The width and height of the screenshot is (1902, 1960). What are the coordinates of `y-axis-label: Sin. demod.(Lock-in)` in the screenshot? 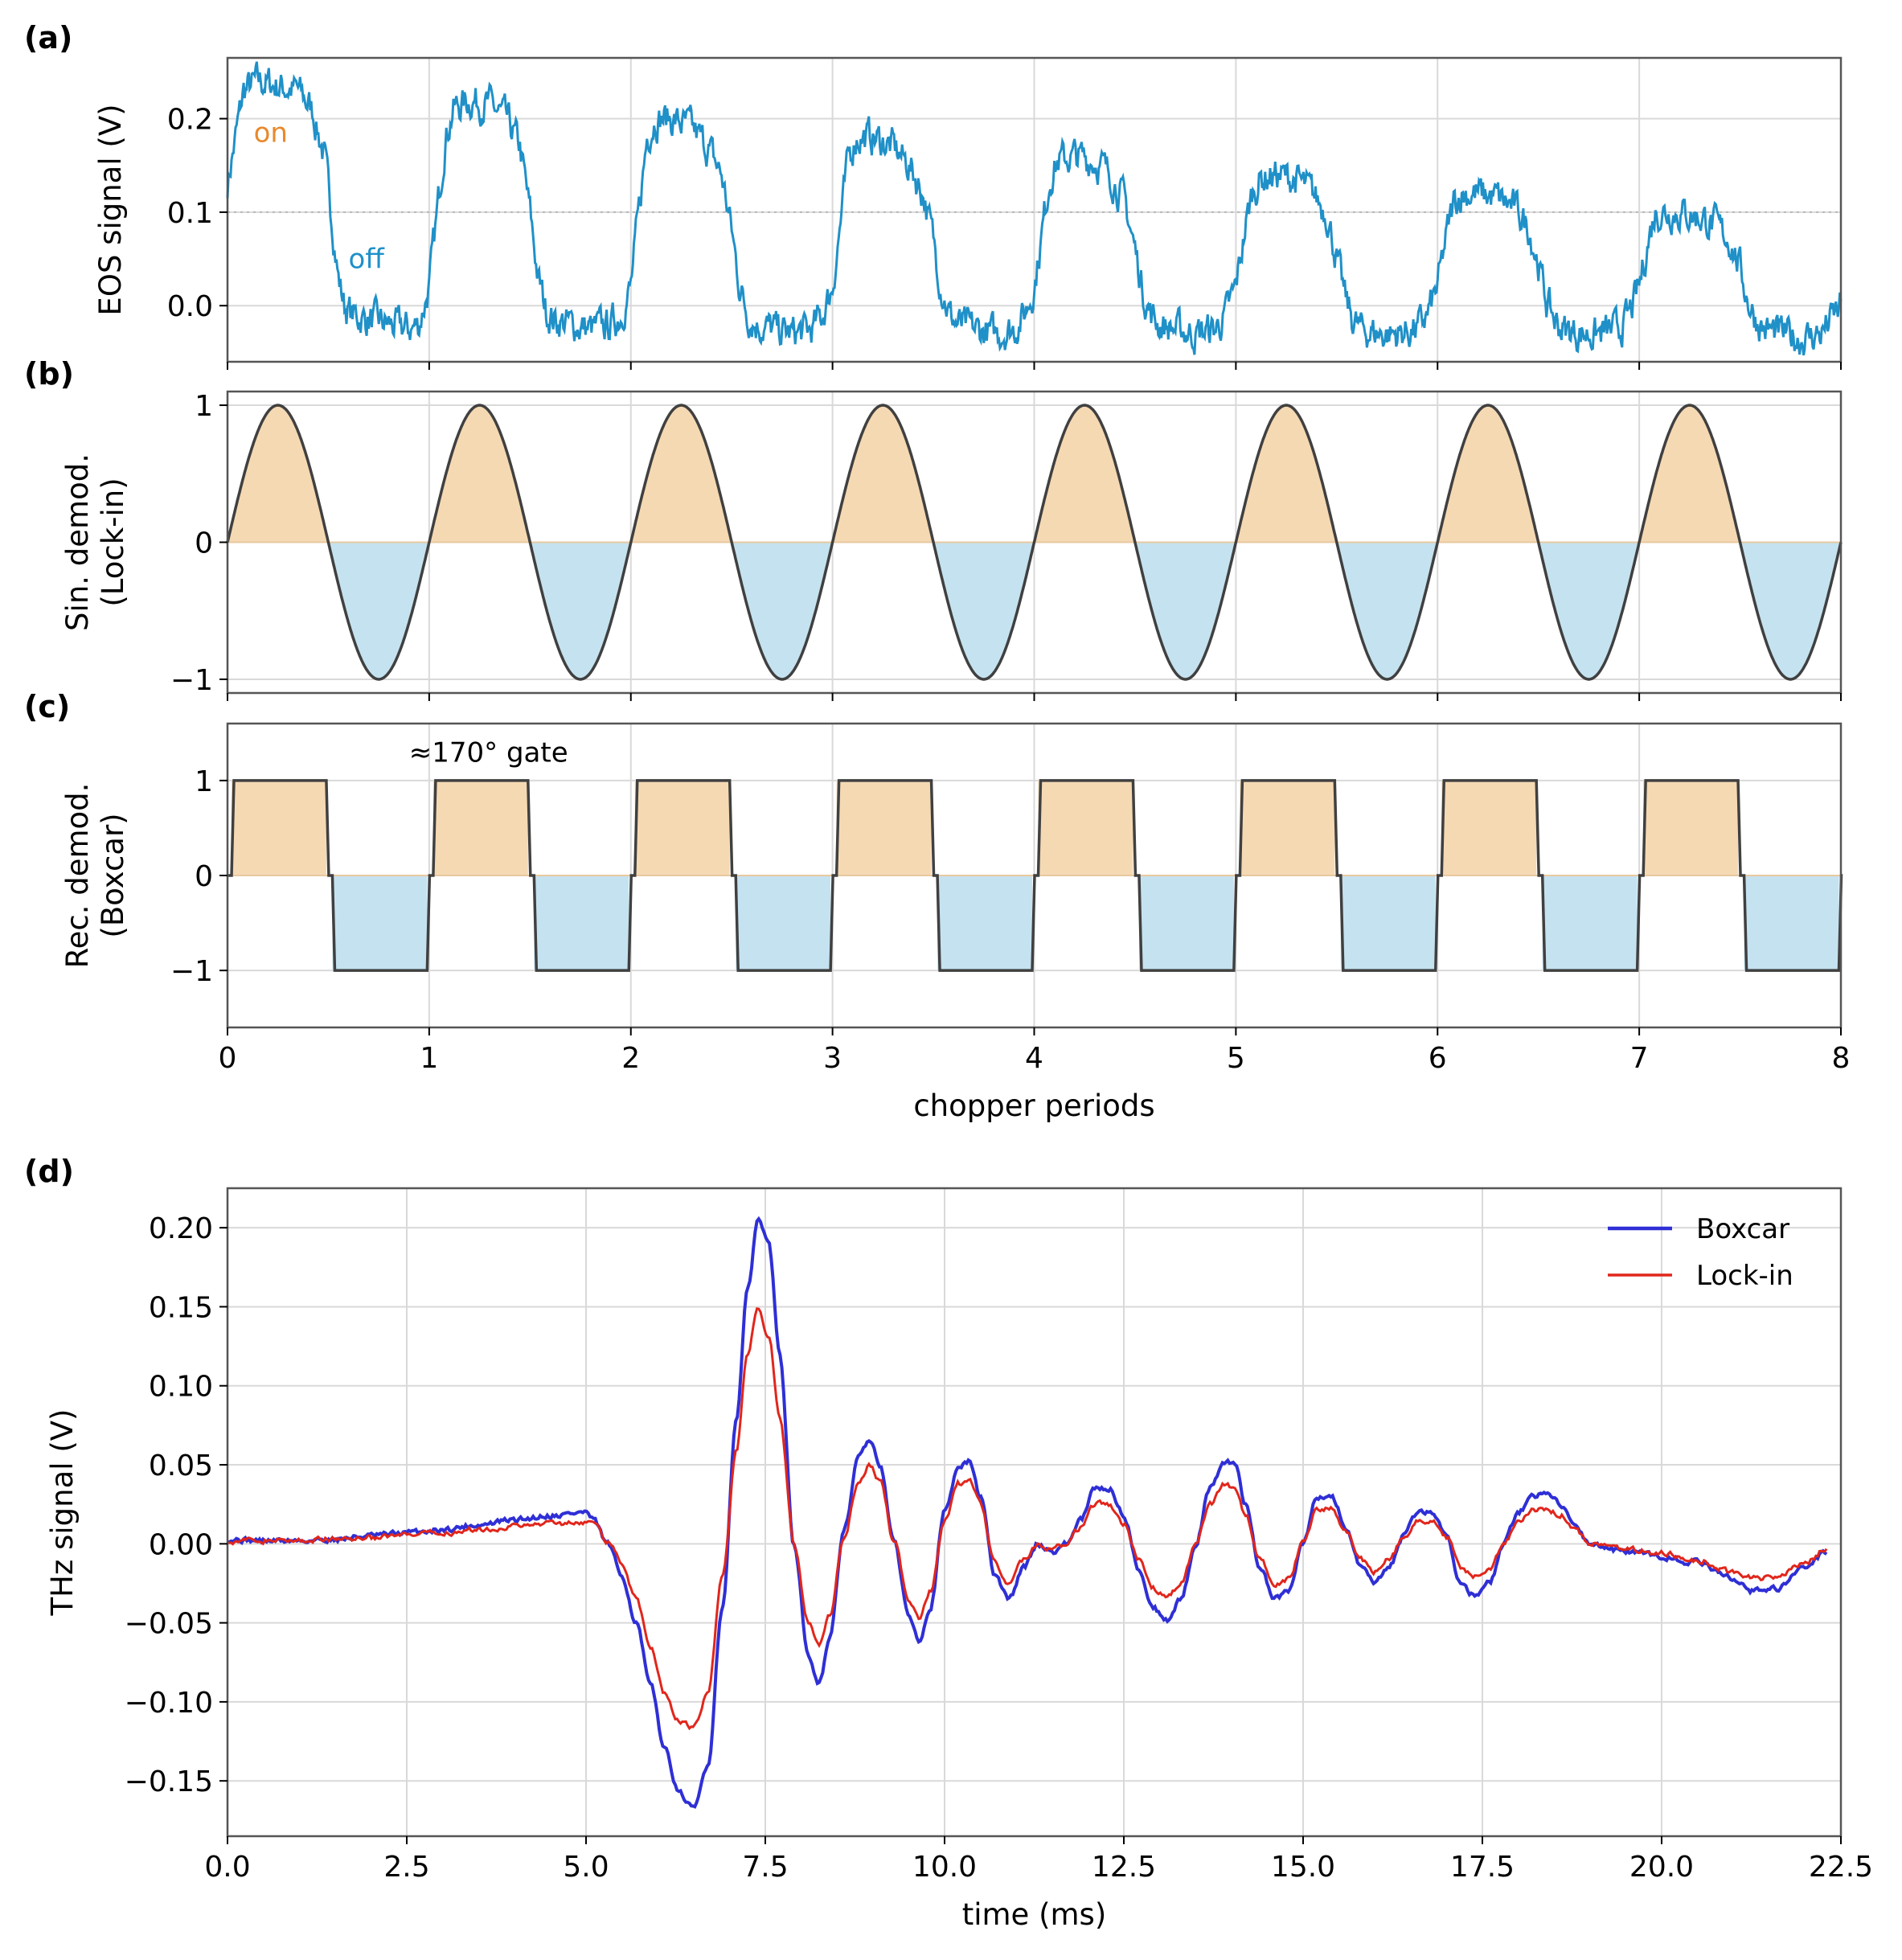 It's located at (95, 542).